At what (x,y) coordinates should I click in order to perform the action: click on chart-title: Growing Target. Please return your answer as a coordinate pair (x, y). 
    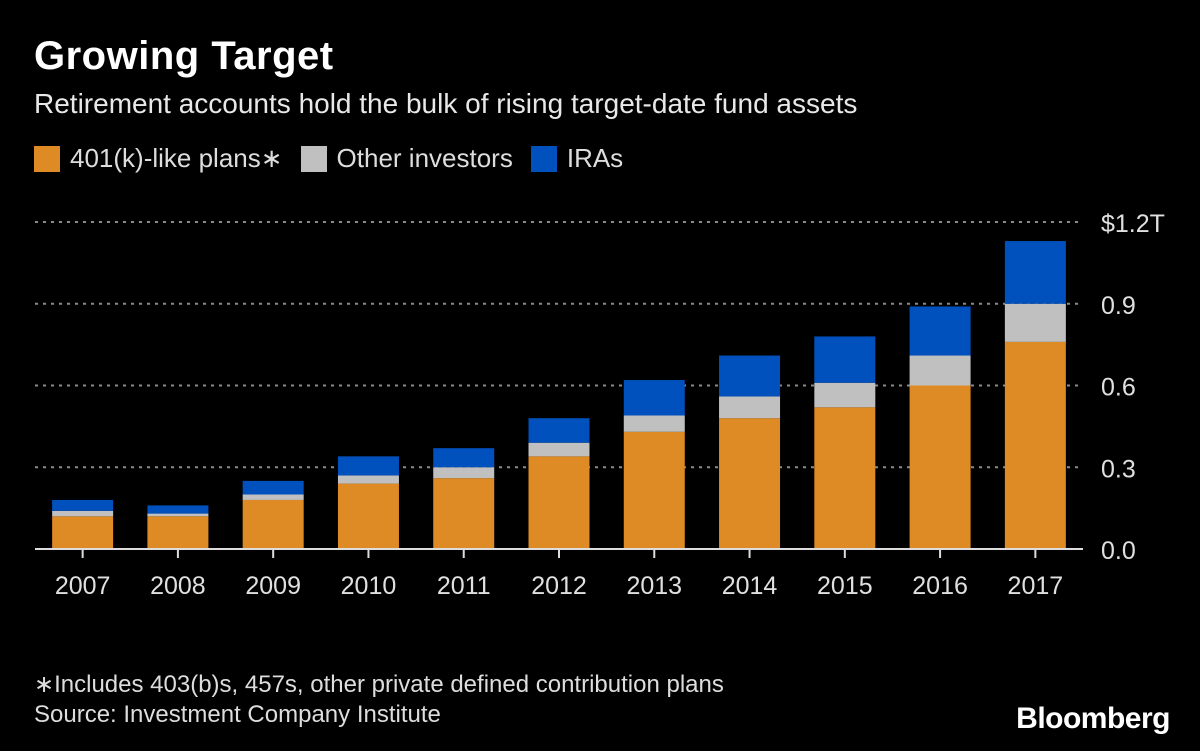
    Looking at the image, I should click on (184, 56).